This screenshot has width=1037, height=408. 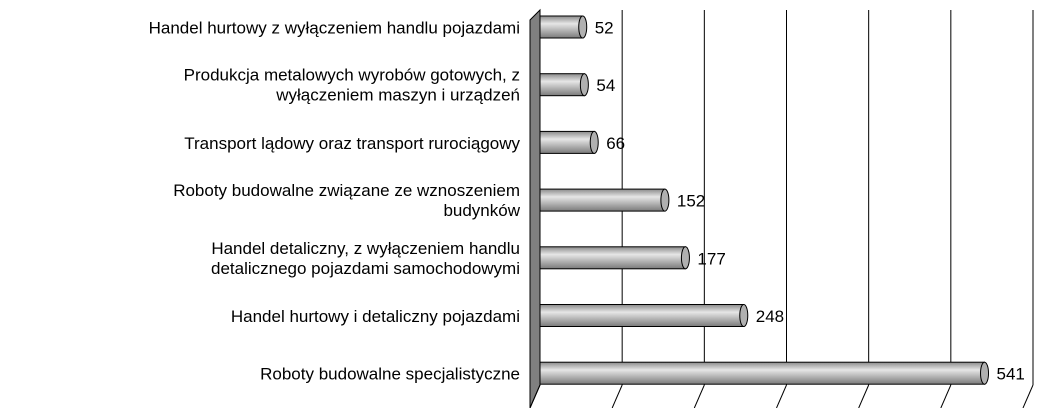 What do you see at coordinates (605, 85) in the screenshot?
I see `value-label: 54` at bounding box center [605, 85].